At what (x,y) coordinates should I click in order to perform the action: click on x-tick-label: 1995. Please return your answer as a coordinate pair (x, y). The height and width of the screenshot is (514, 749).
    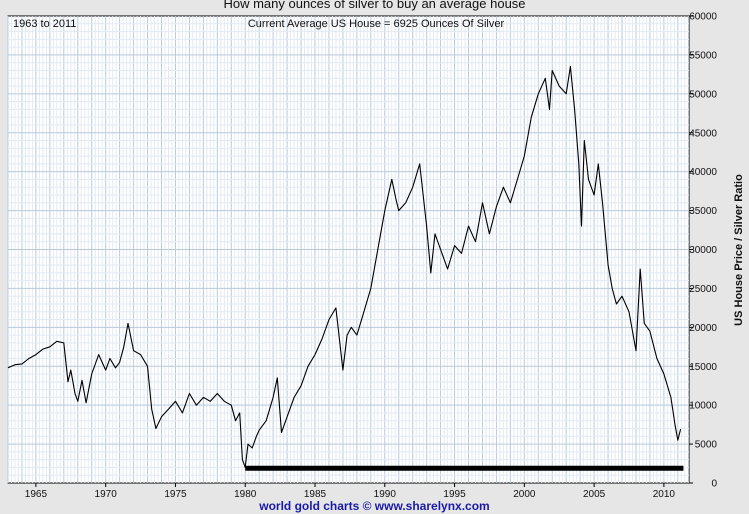
    Looking at the image, I should click on (454, 494).